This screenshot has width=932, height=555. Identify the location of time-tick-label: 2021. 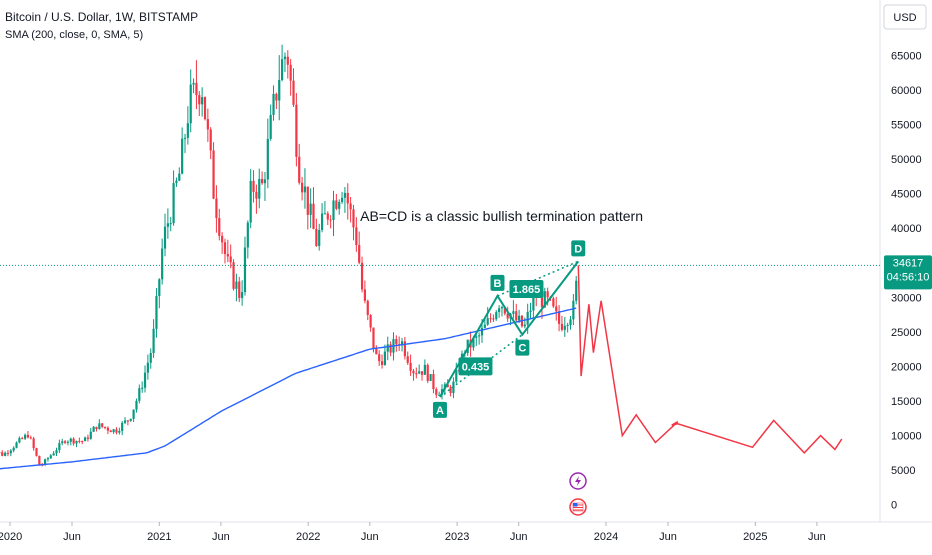
(159, 537).